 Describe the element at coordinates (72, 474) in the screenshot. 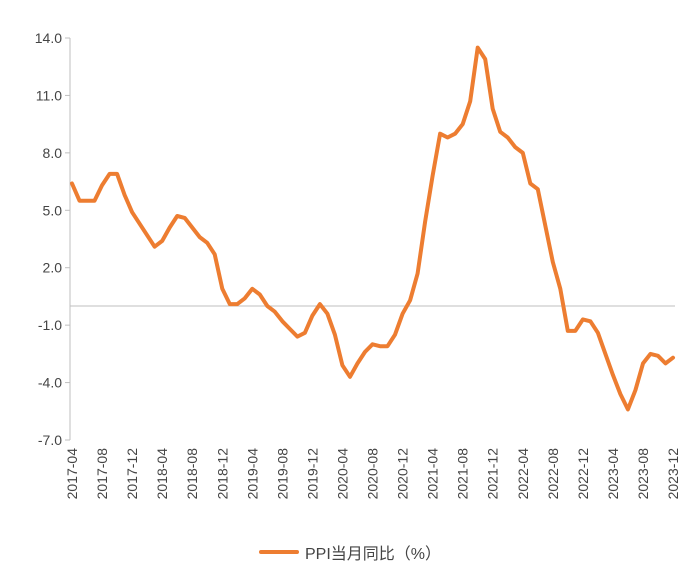

I see `x-tick-label: 2017-04` at that location.